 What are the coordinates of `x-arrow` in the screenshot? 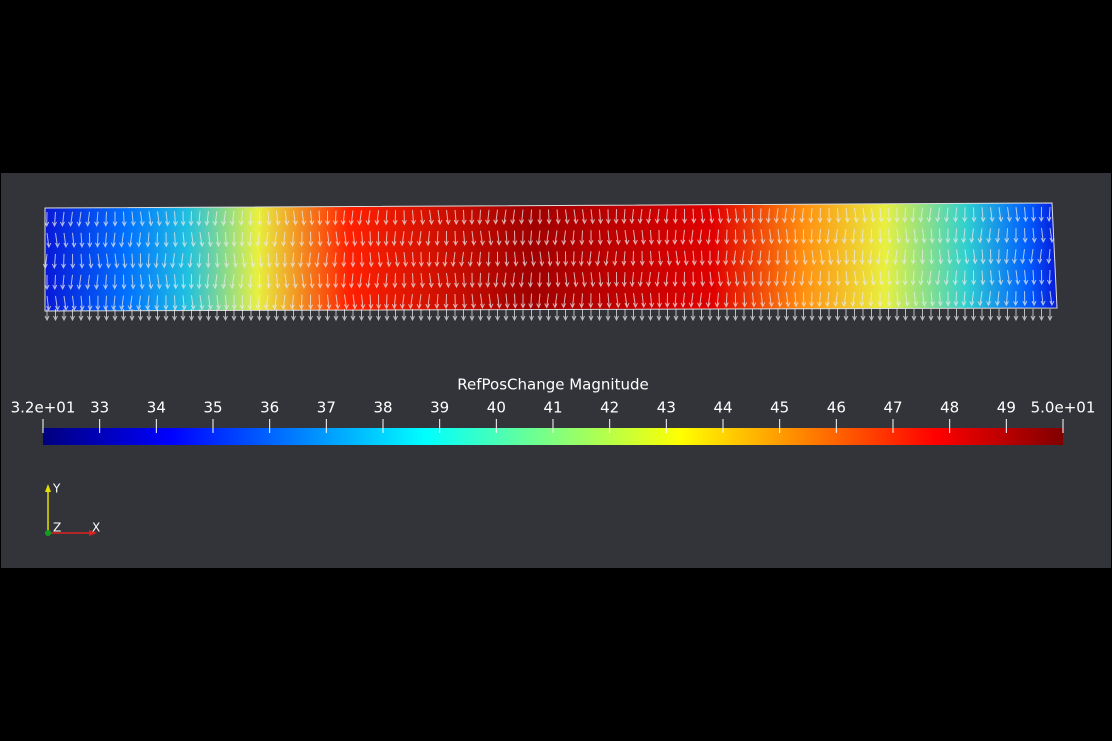 It's located at (93, 533).